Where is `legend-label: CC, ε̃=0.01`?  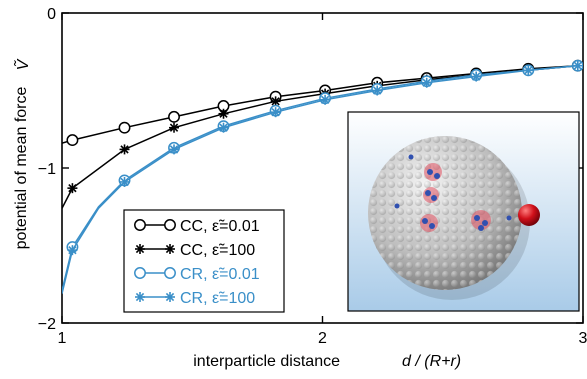 legend-label: CC, ε̃=0.01 is located at coordinates (220, 226).